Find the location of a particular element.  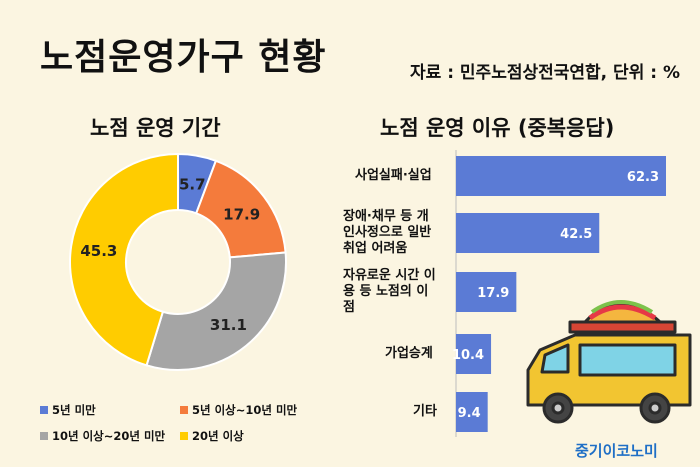

legend-item: 5년 이상~10년 미만 is located at coordinates (238, 410).